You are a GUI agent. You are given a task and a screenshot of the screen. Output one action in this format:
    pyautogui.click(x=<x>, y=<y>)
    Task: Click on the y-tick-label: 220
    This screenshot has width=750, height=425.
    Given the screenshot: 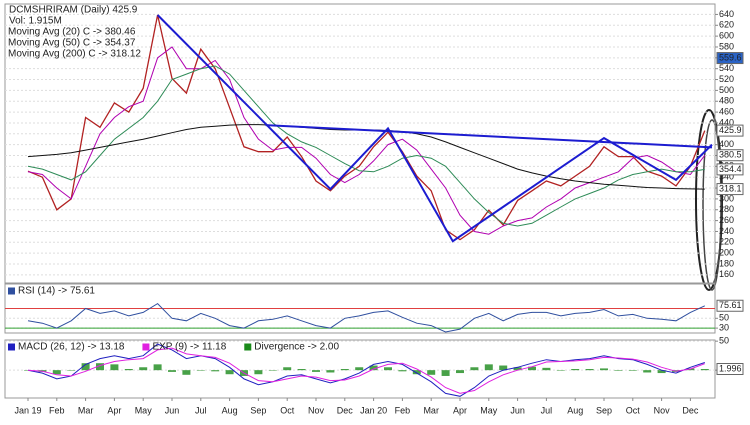 What is the action you would take?
    pyautogui.click(x=726, y=242)
    